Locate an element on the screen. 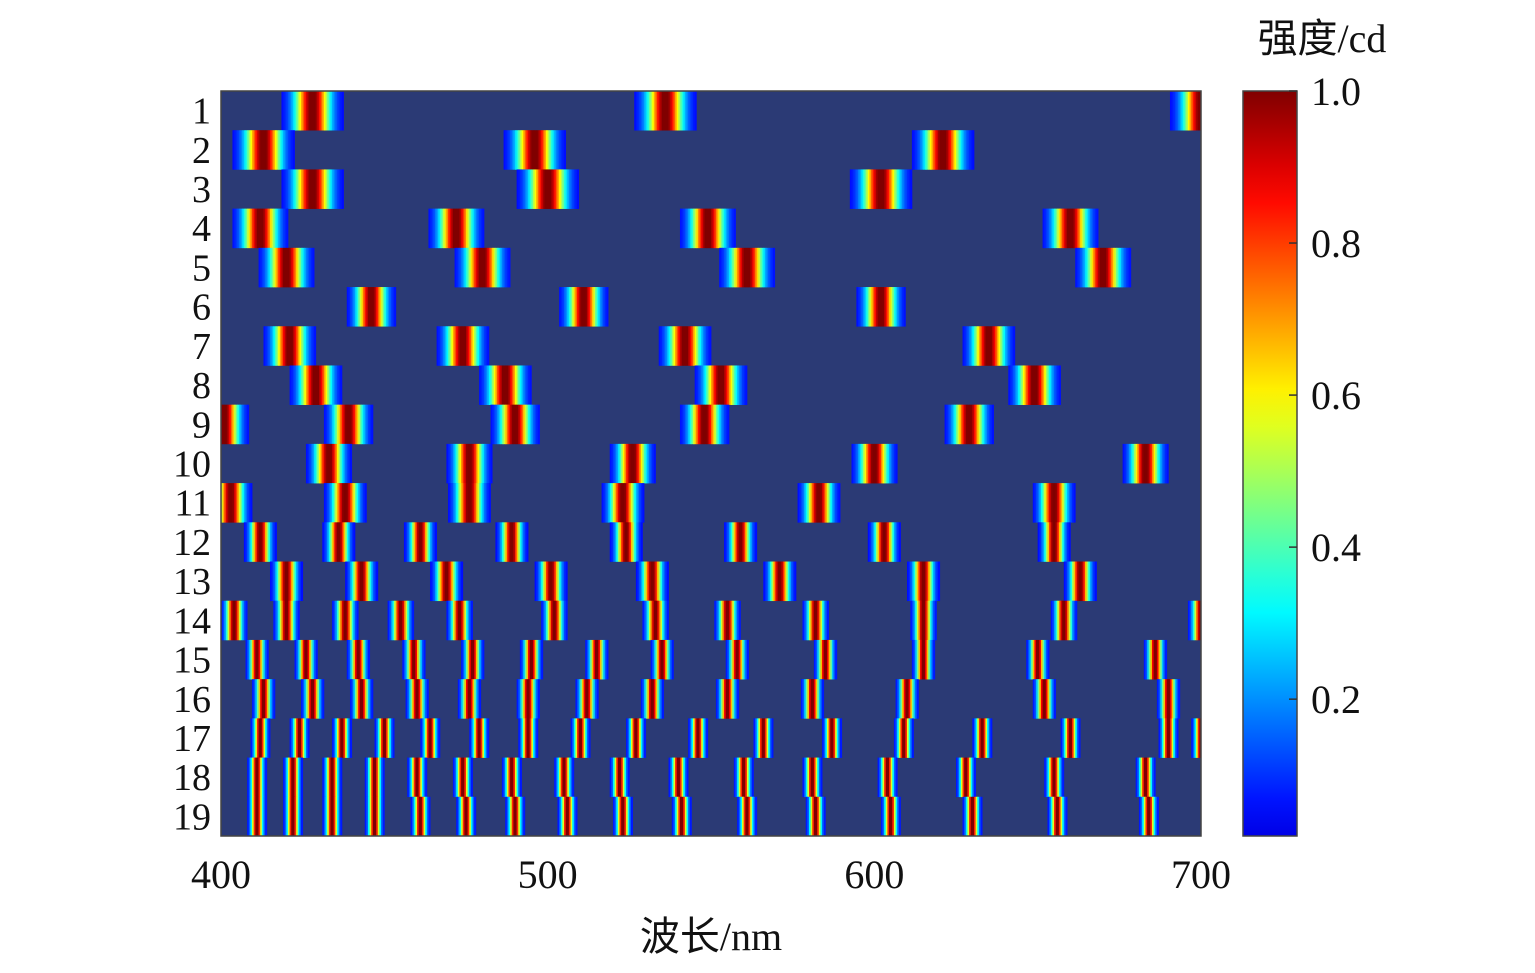 The image size is (1535, 973). y-tick-label: 3 is located at coordinates (201, 190).